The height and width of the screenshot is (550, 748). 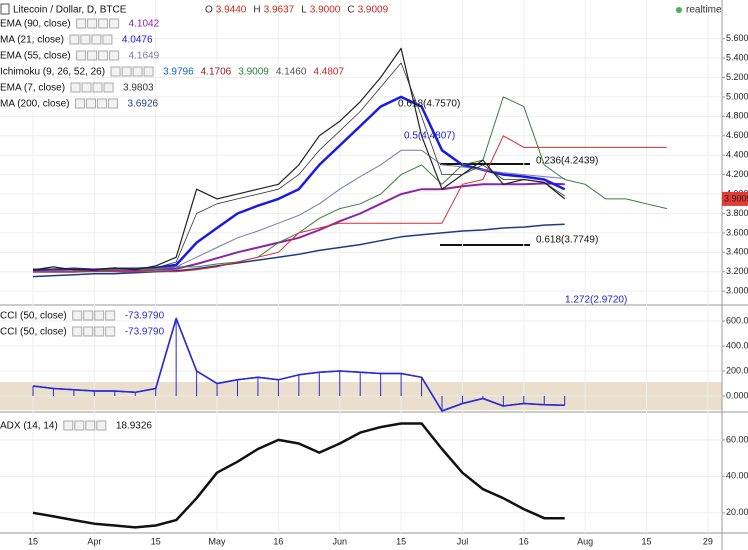 What do you see at coordinates (463, 541) in the screenshot?
I see `x-tick-label: Jul` at bounding box center [463, 541].